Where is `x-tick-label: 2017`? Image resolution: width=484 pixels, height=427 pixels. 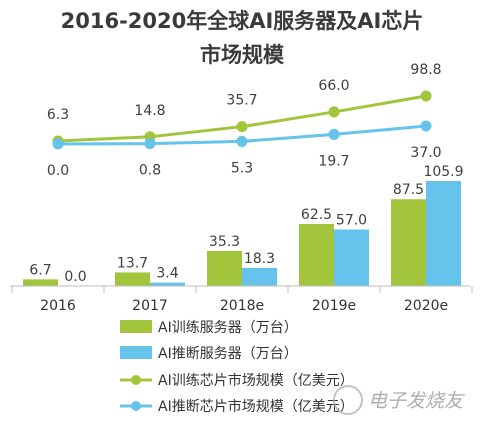 x-tick-label: 2017 is located at coordinates (150, 306).